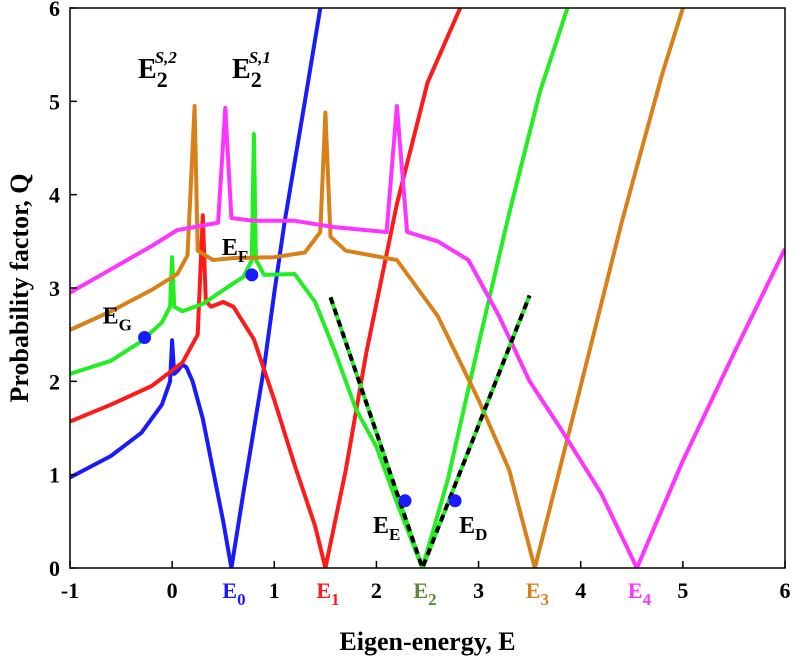 The image size is (800, 661). What do you see at coordinates (251, 70) in the screenshot?
I see `annotation-e2-s1: E2S,1` at bounding box center [251, 70].